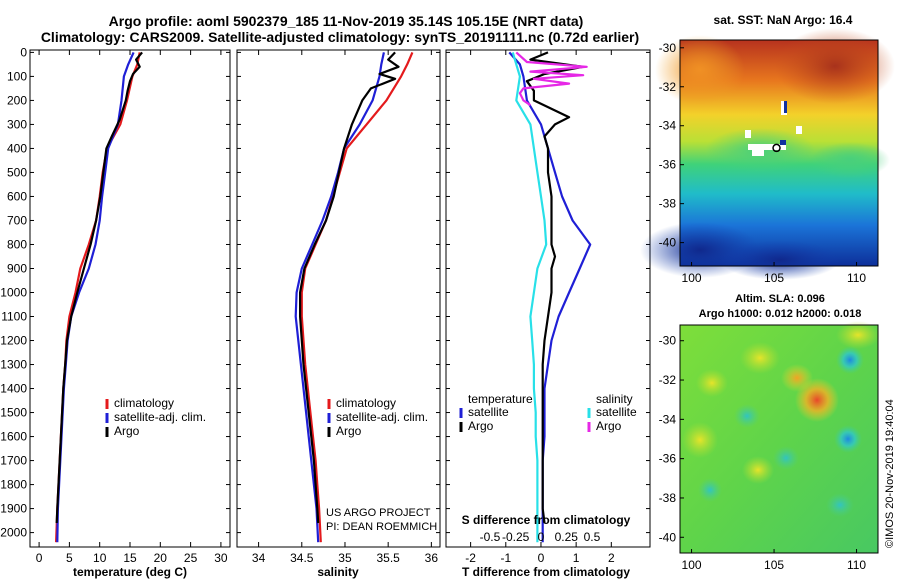  I want to click on temperature-axis-label: temperature (deg C), so click(130, 572).